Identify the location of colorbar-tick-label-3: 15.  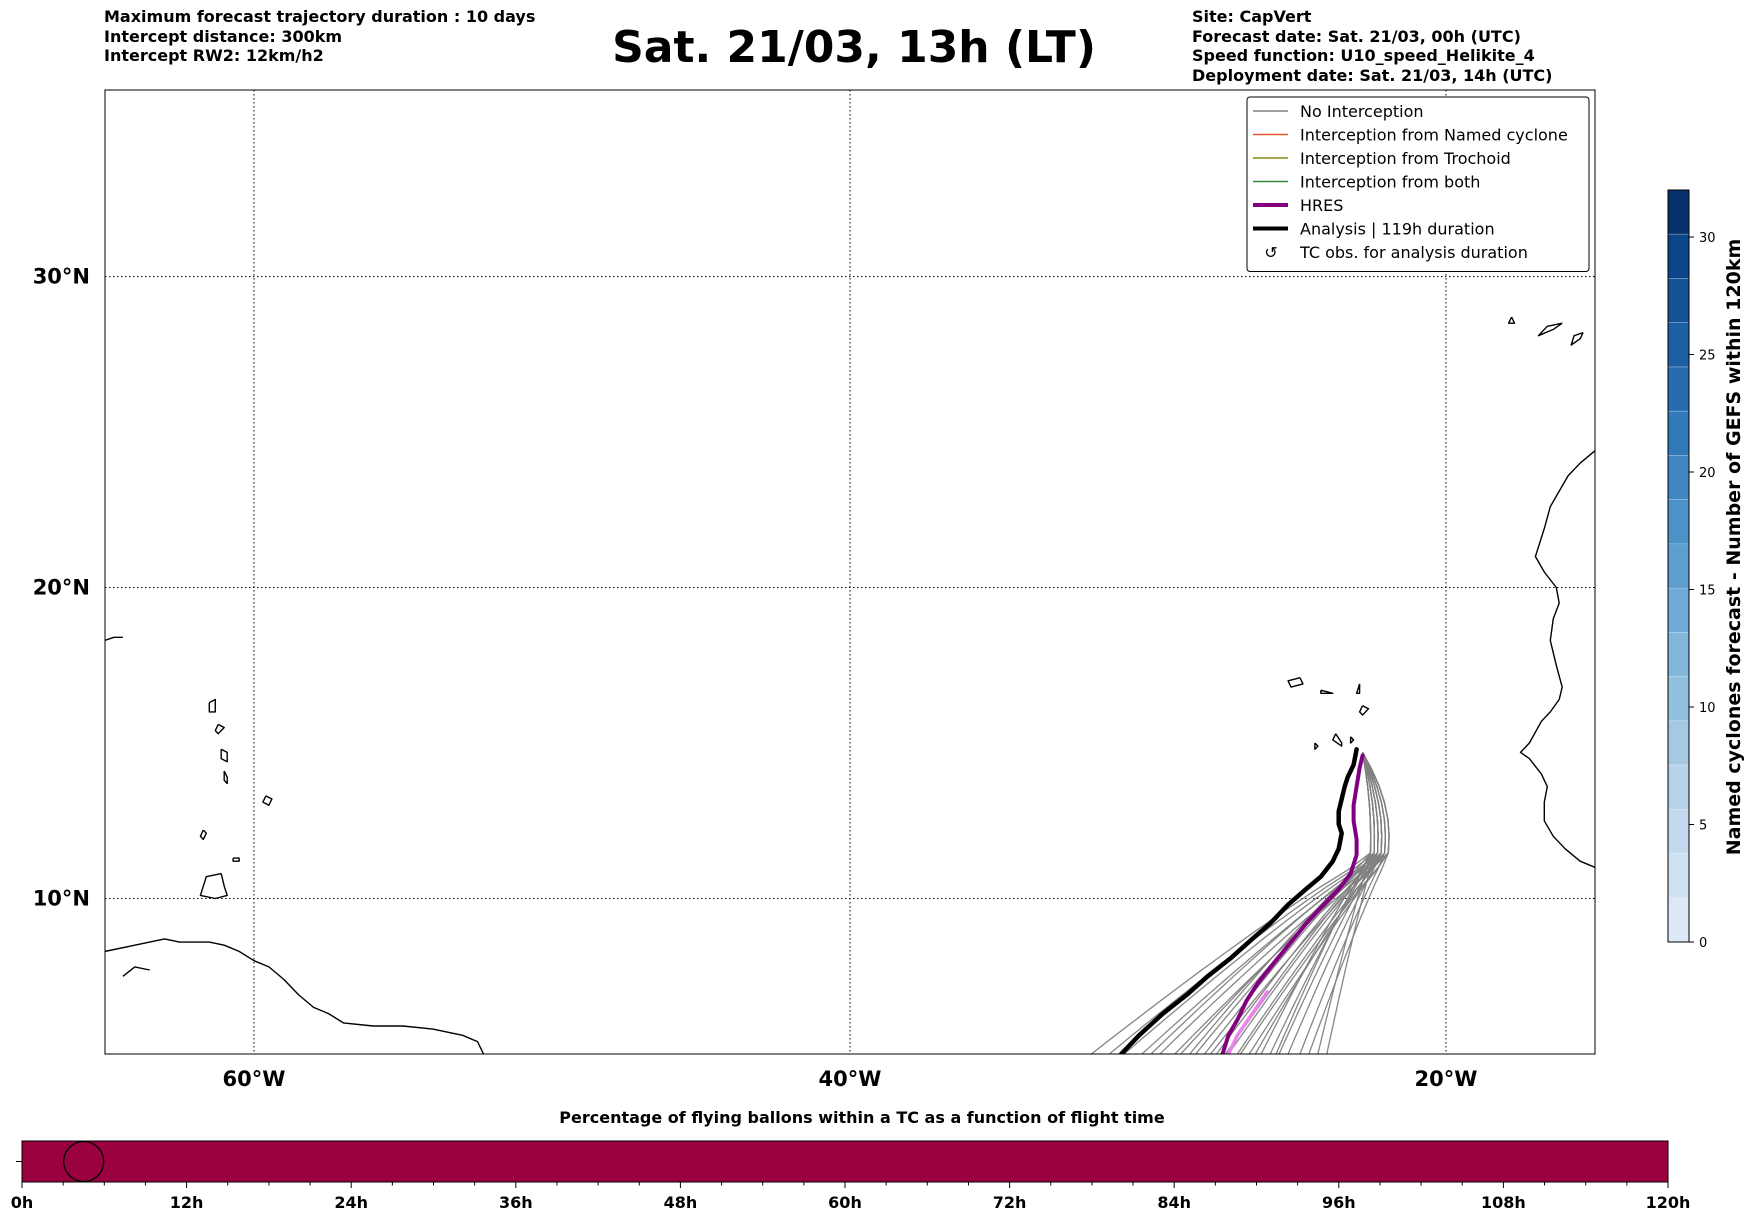
(1707, 591).